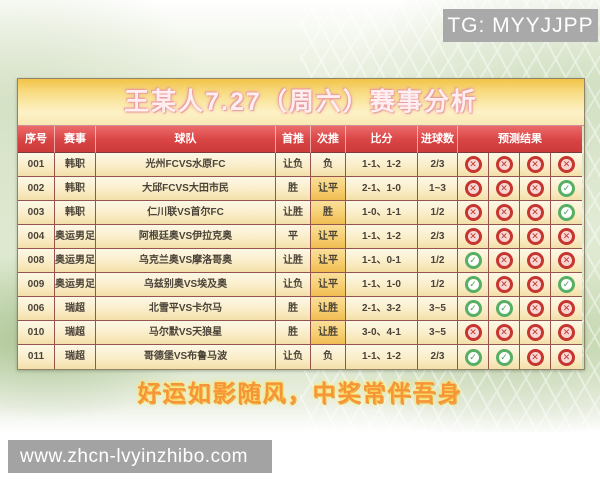  Describe the element at coordinates (328, 213) in the screenshot. I see `second-pick-cell: 胜` at that location.